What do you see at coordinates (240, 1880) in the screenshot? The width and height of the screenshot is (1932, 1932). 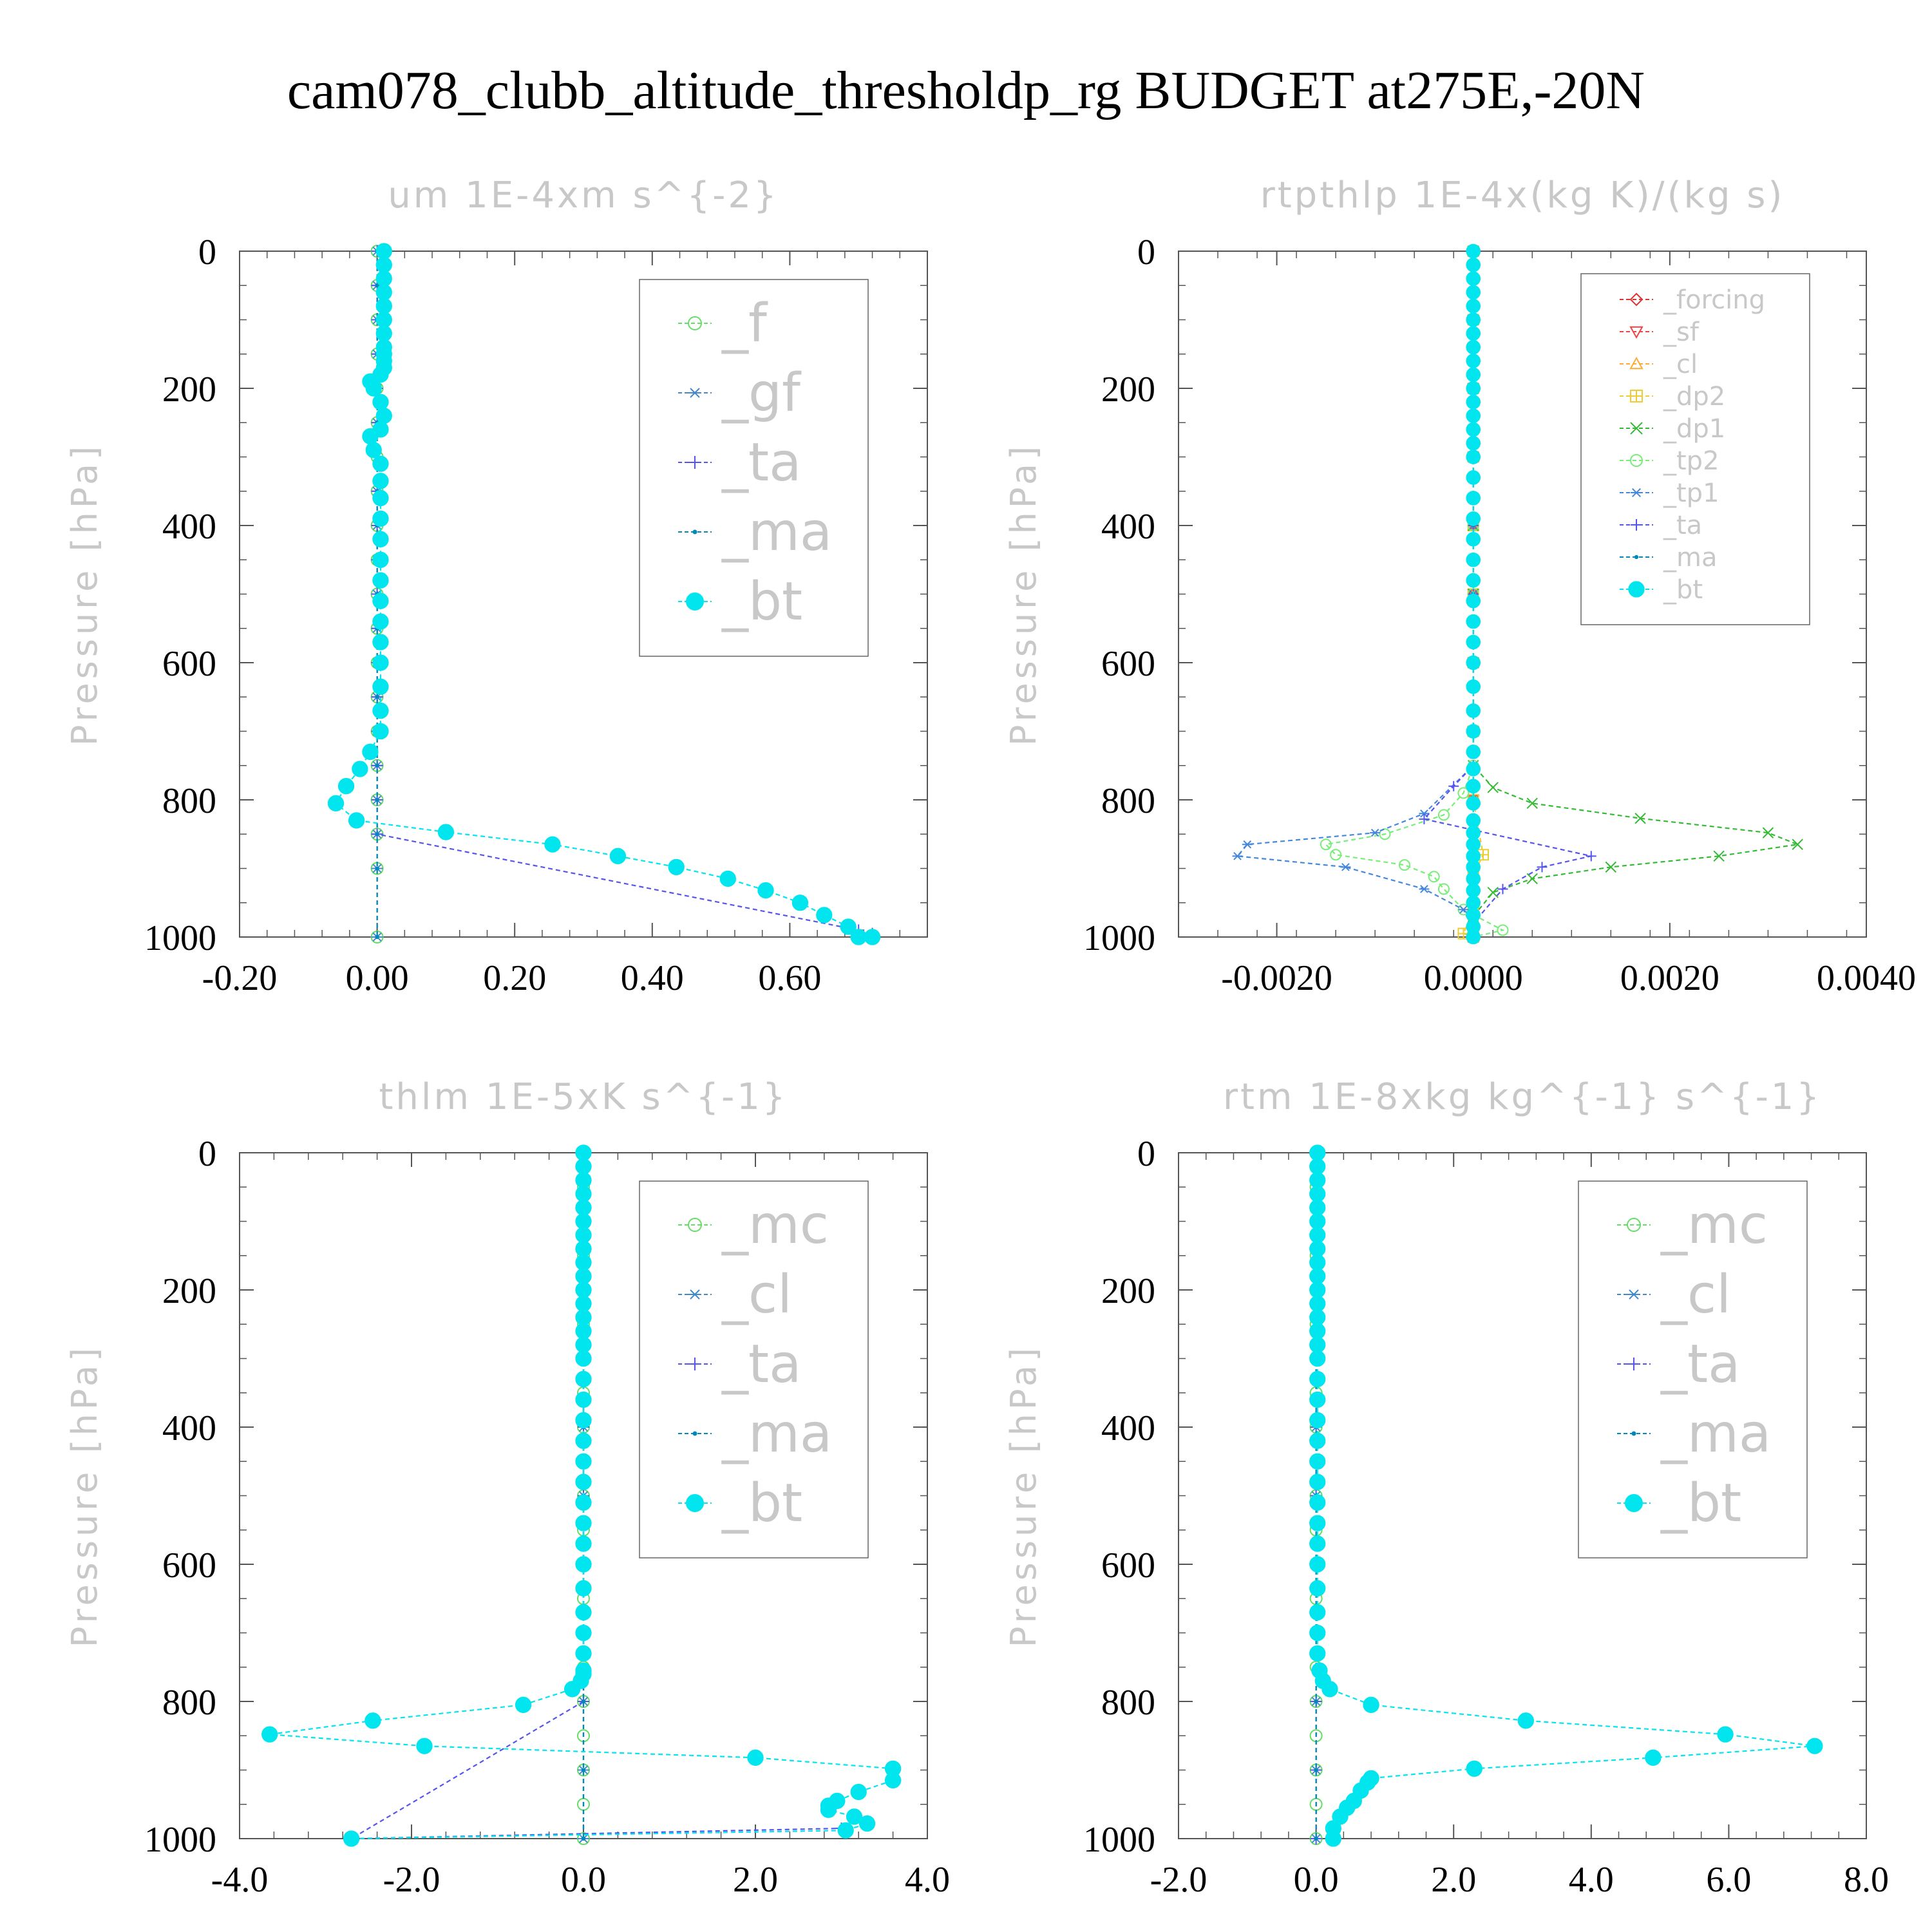 I see `x-tick-label: -4.0` at bounding box center [240, 1880].